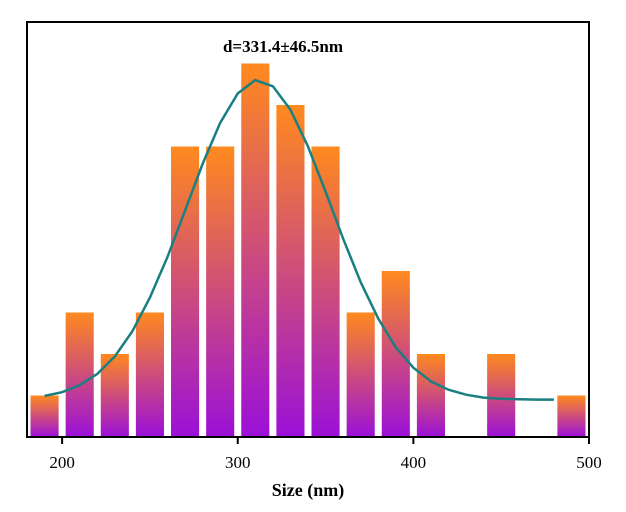 Image resolution: width=626 pixels, height=512 pixels. What do you see at coordinates (589, 462) in the screenshot?
I see `x-tick-label: 500` at bounding box center [589, 462].